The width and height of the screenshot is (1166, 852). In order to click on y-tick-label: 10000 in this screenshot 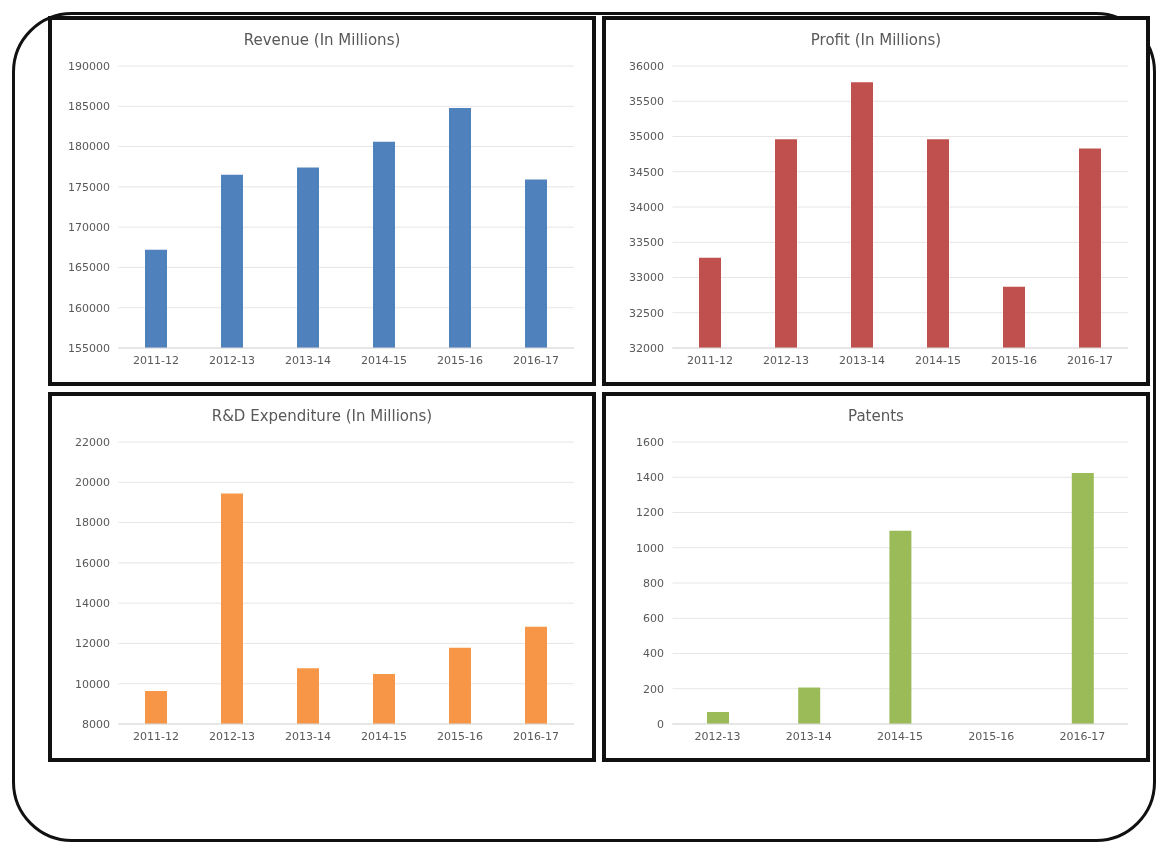, I will do `click(92, 684)`.